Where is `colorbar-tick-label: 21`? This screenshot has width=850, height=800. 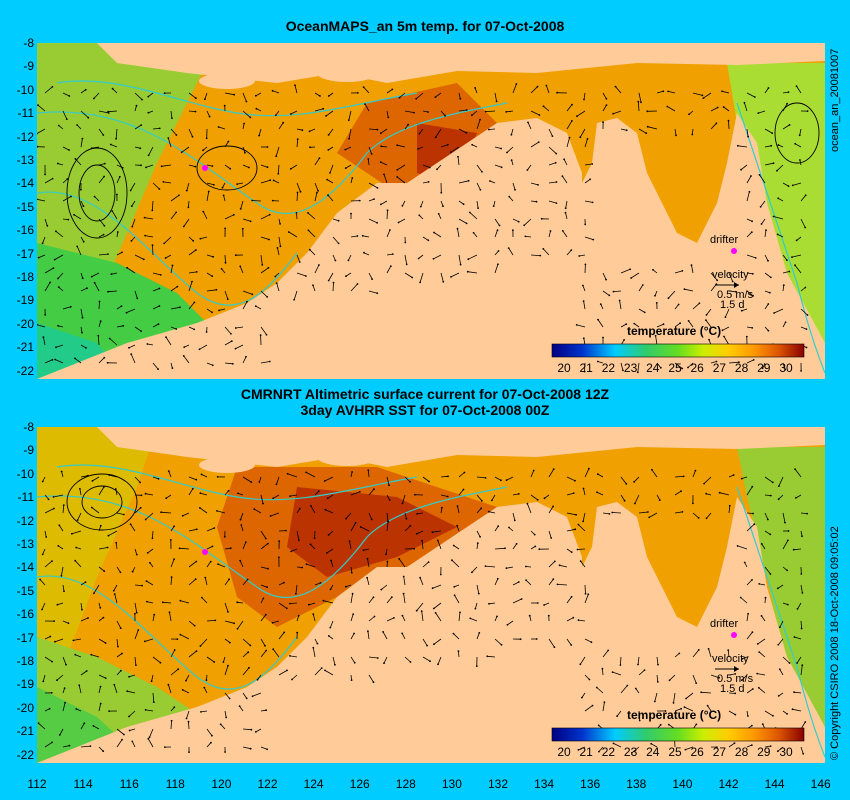
colorbar-tick-label: 21 is located at coordinates (586, 752).